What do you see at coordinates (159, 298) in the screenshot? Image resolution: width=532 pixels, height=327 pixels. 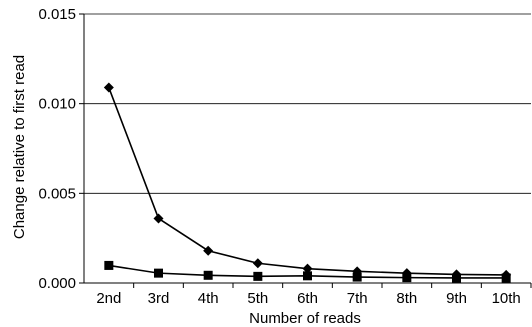 I see `x-tick-label: 3rd` at bounding box center [159, 298].